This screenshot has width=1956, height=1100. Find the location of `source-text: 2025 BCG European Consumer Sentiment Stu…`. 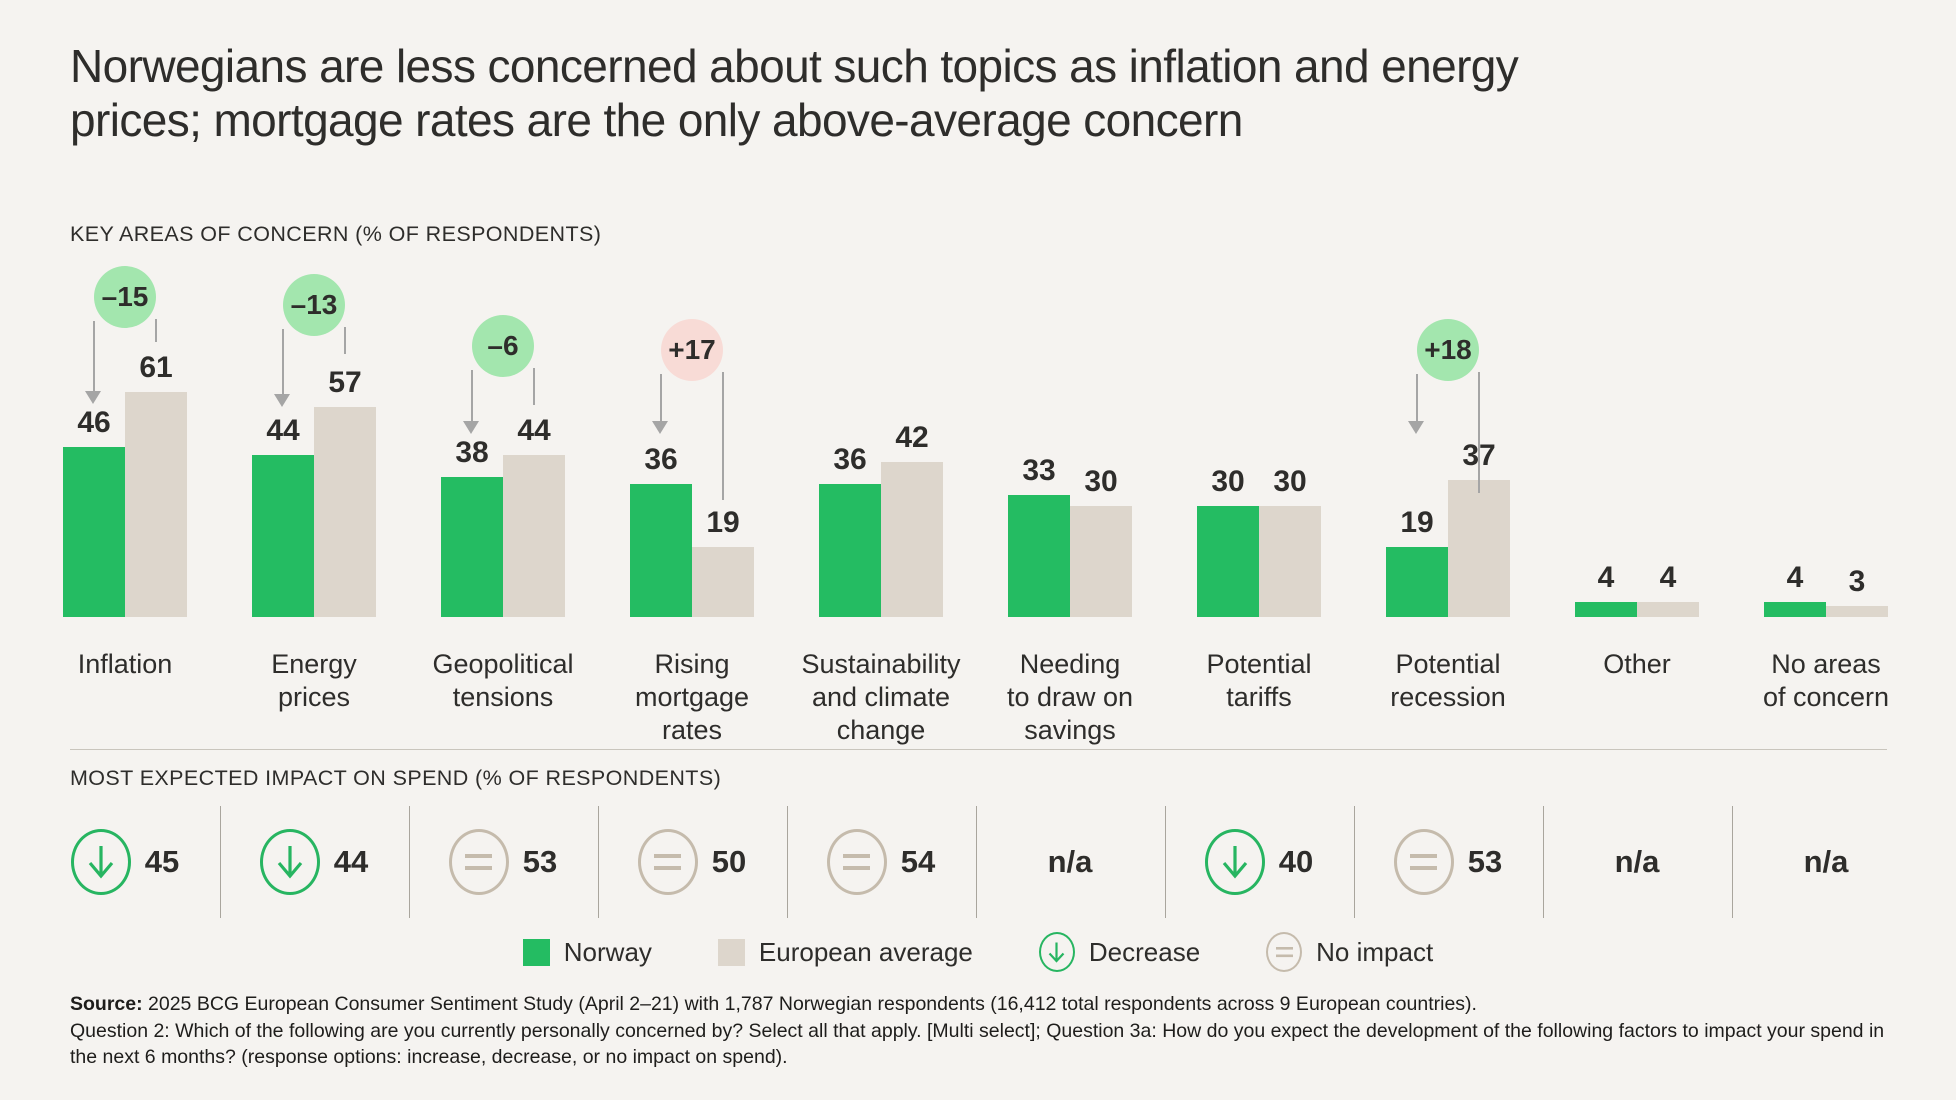

source-text: 2025 BCG European Consumer Sentiment Stu… is located at coordinates (809, 1004).